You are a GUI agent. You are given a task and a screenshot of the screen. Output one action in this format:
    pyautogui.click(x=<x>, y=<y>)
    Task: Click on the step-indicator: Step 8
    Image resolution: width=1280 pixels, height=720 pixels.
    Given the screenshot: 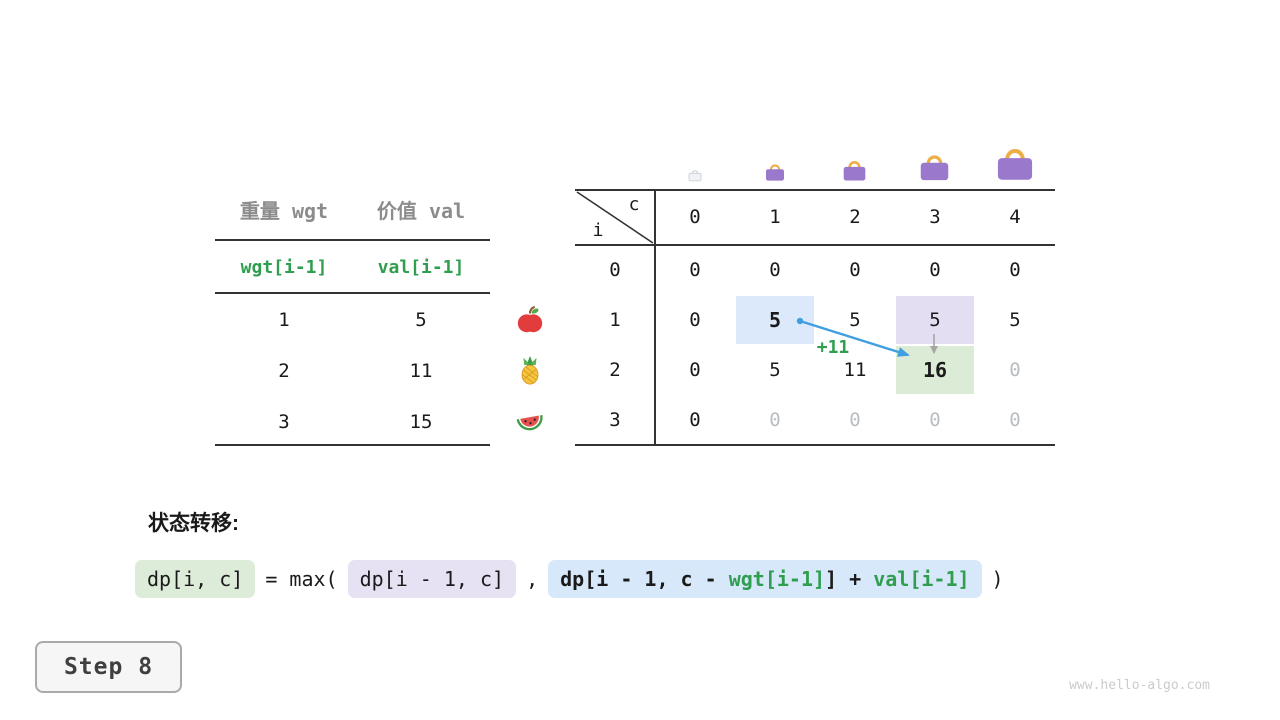 What is the action you would take?
    pyautogui.click(x=108, y=667)
    